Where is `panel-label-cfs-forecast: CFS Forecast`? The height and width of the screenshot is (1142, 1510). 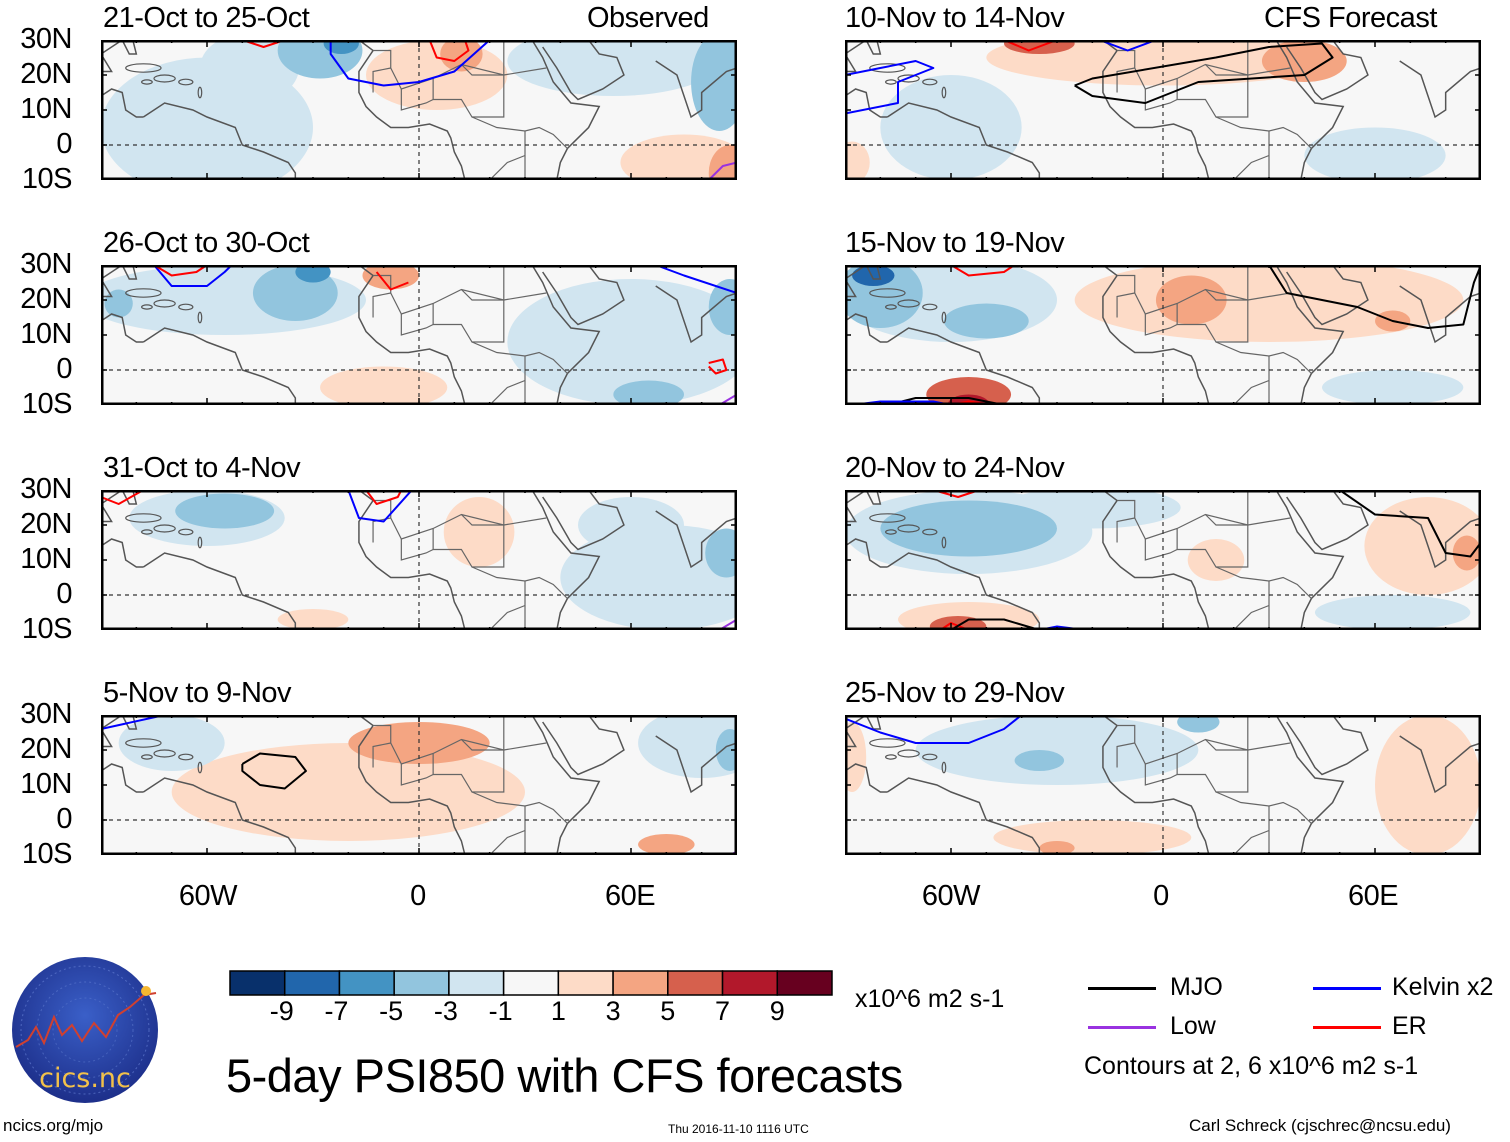 panel-label-cfs-forecast: CFS Forecast is located at coordinates (1350, 18).